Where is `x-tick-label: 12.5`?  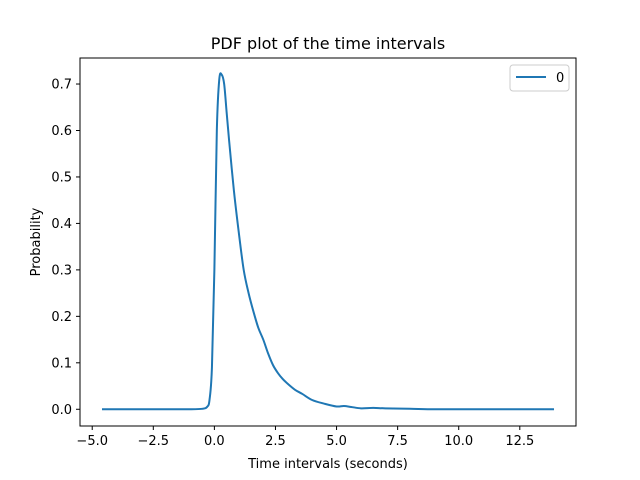
x-tick-label: 12.5 is located at coordinates (519, 441).